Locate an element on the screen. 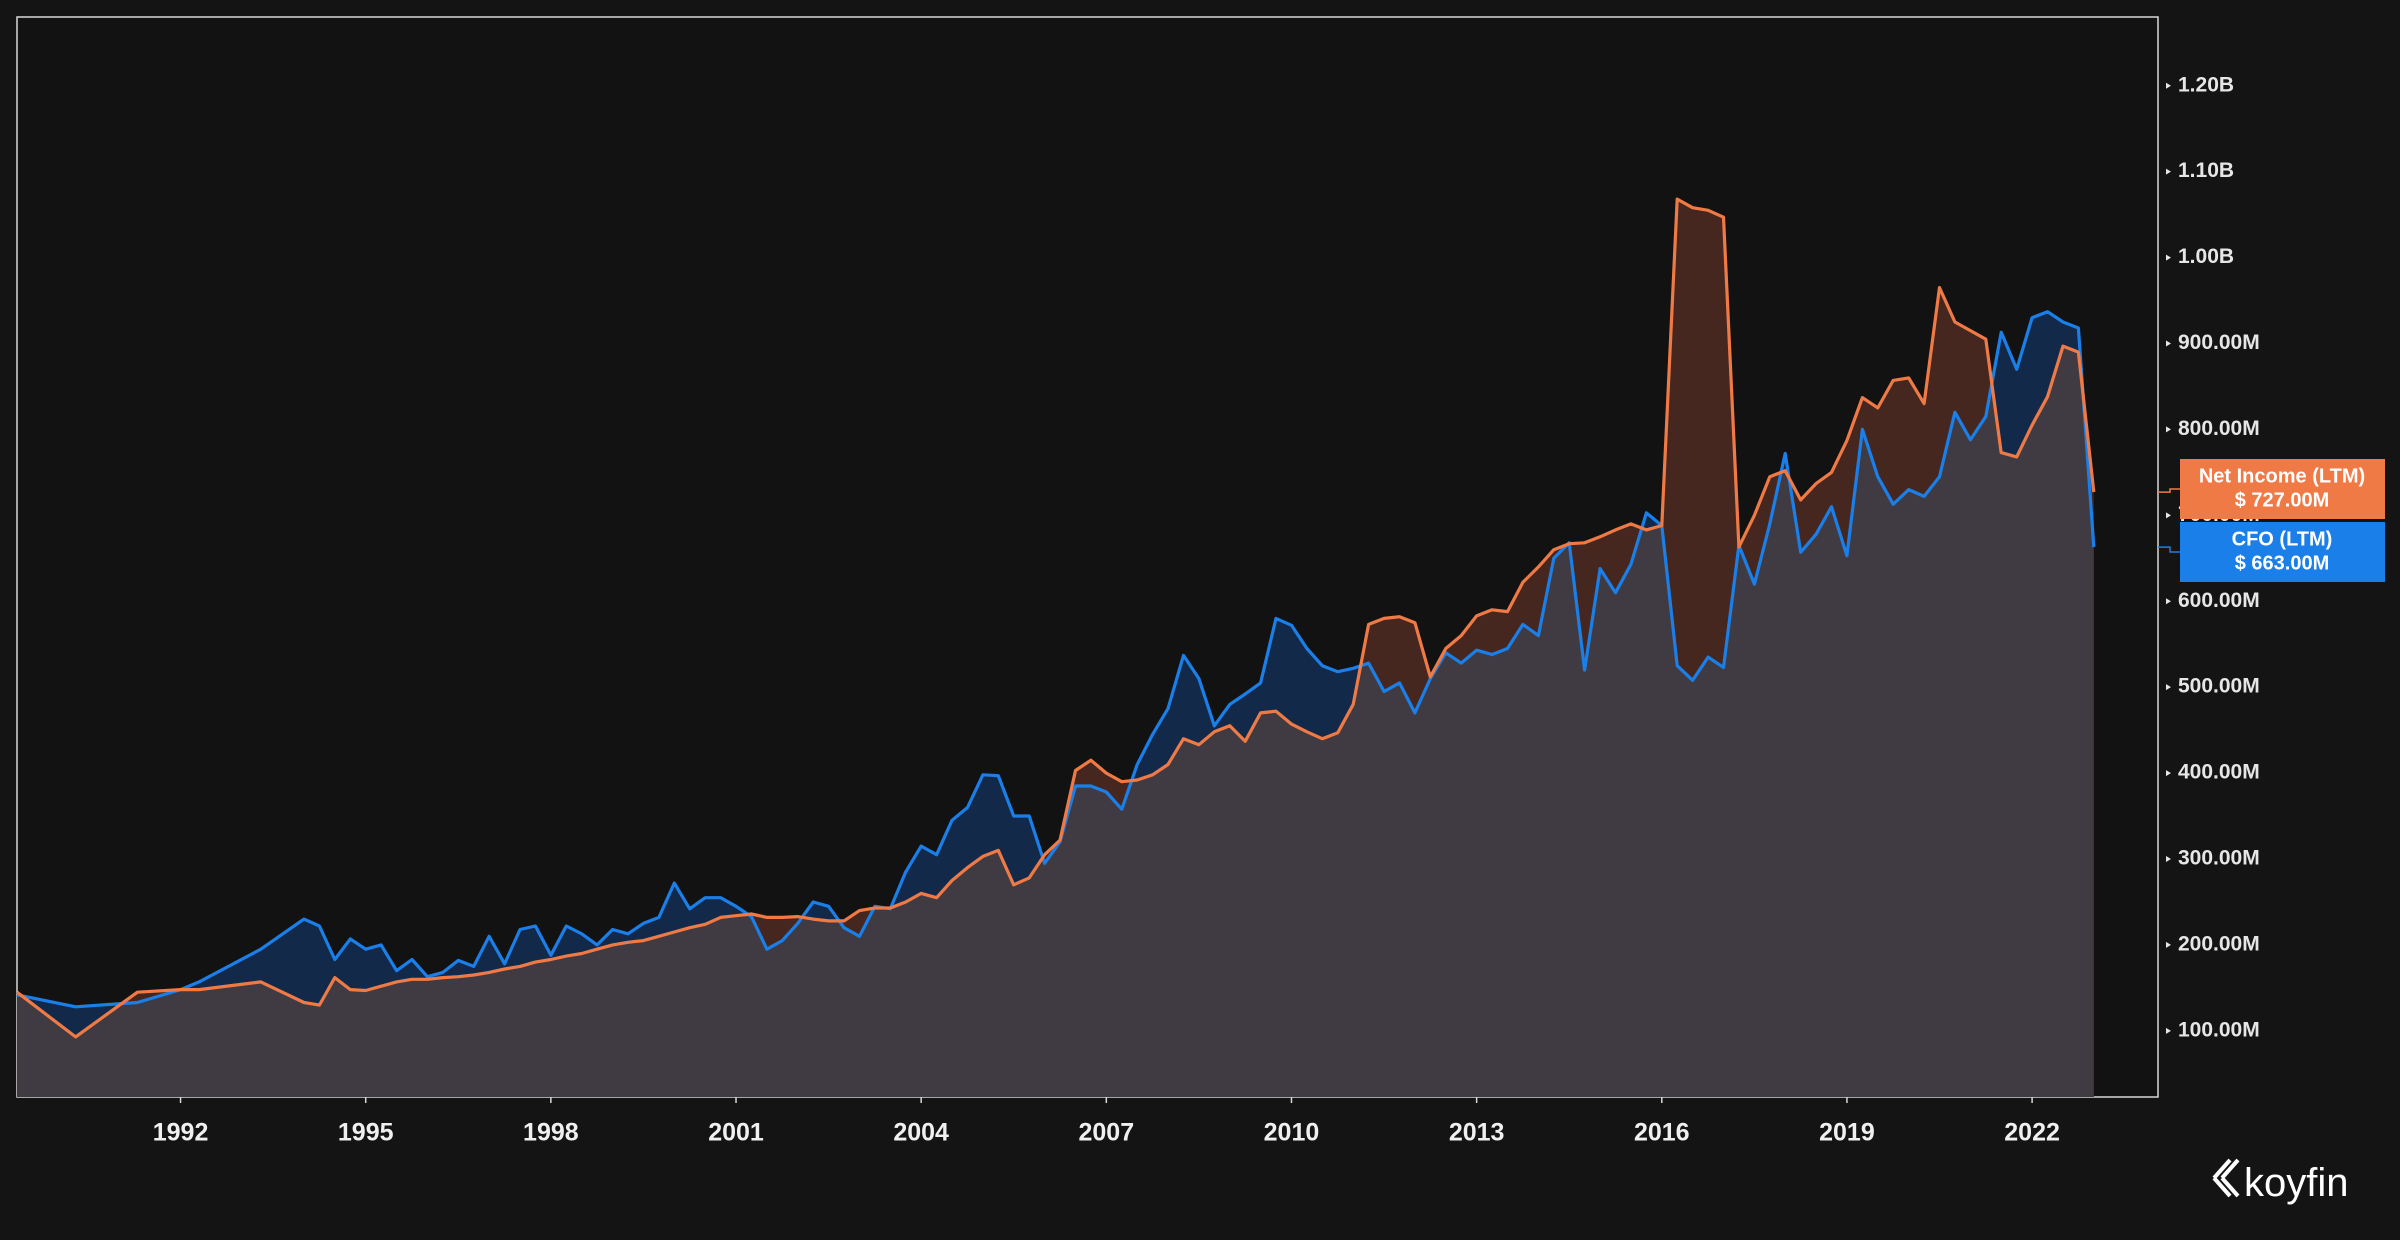 This screenshot has width=2400, height=1240. watermark: koyfin is located at coordinates (2280, 1181).